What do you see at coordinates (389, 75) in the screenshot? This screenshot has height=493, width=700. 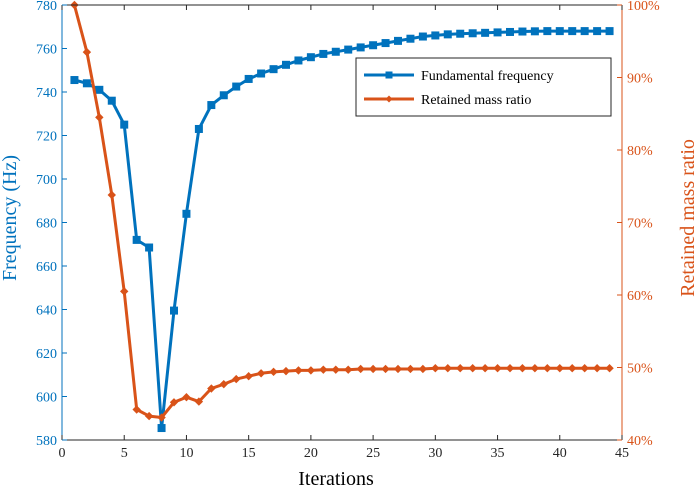 I see `frequency-legend-marker` at bounding box center [389, 75].